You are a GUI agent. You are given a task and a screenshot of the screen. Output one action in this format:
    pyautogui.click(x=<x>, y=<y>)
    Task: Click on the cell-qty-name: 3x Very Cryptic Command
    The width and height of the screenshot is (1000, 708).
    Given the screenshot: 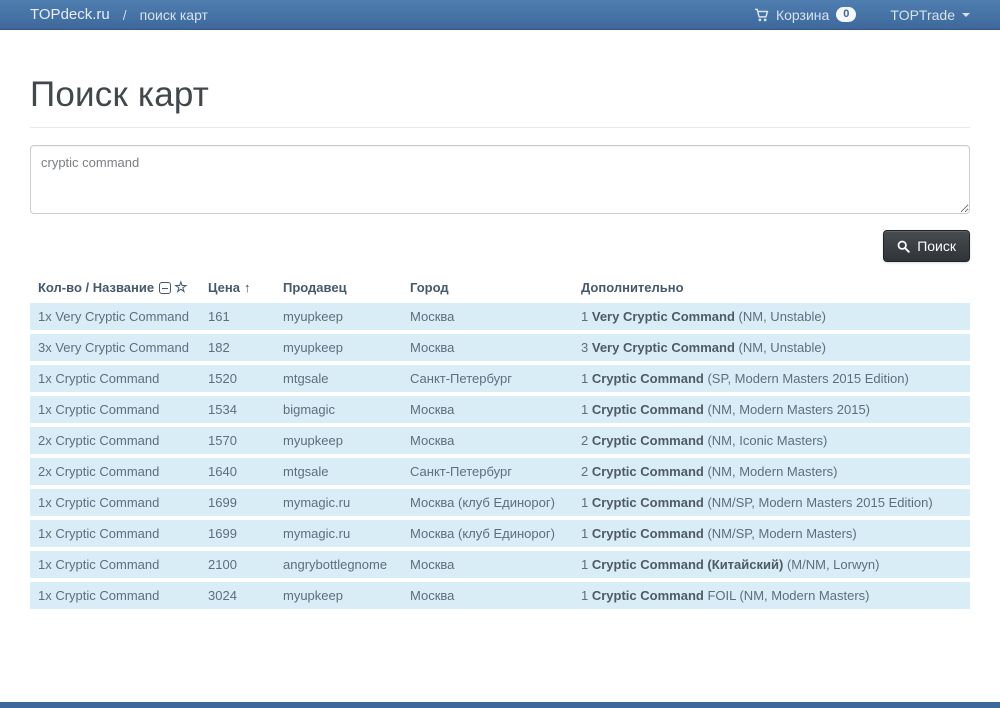 What is the action you would take?
    pyautogui.click(x=119, y=347)
    